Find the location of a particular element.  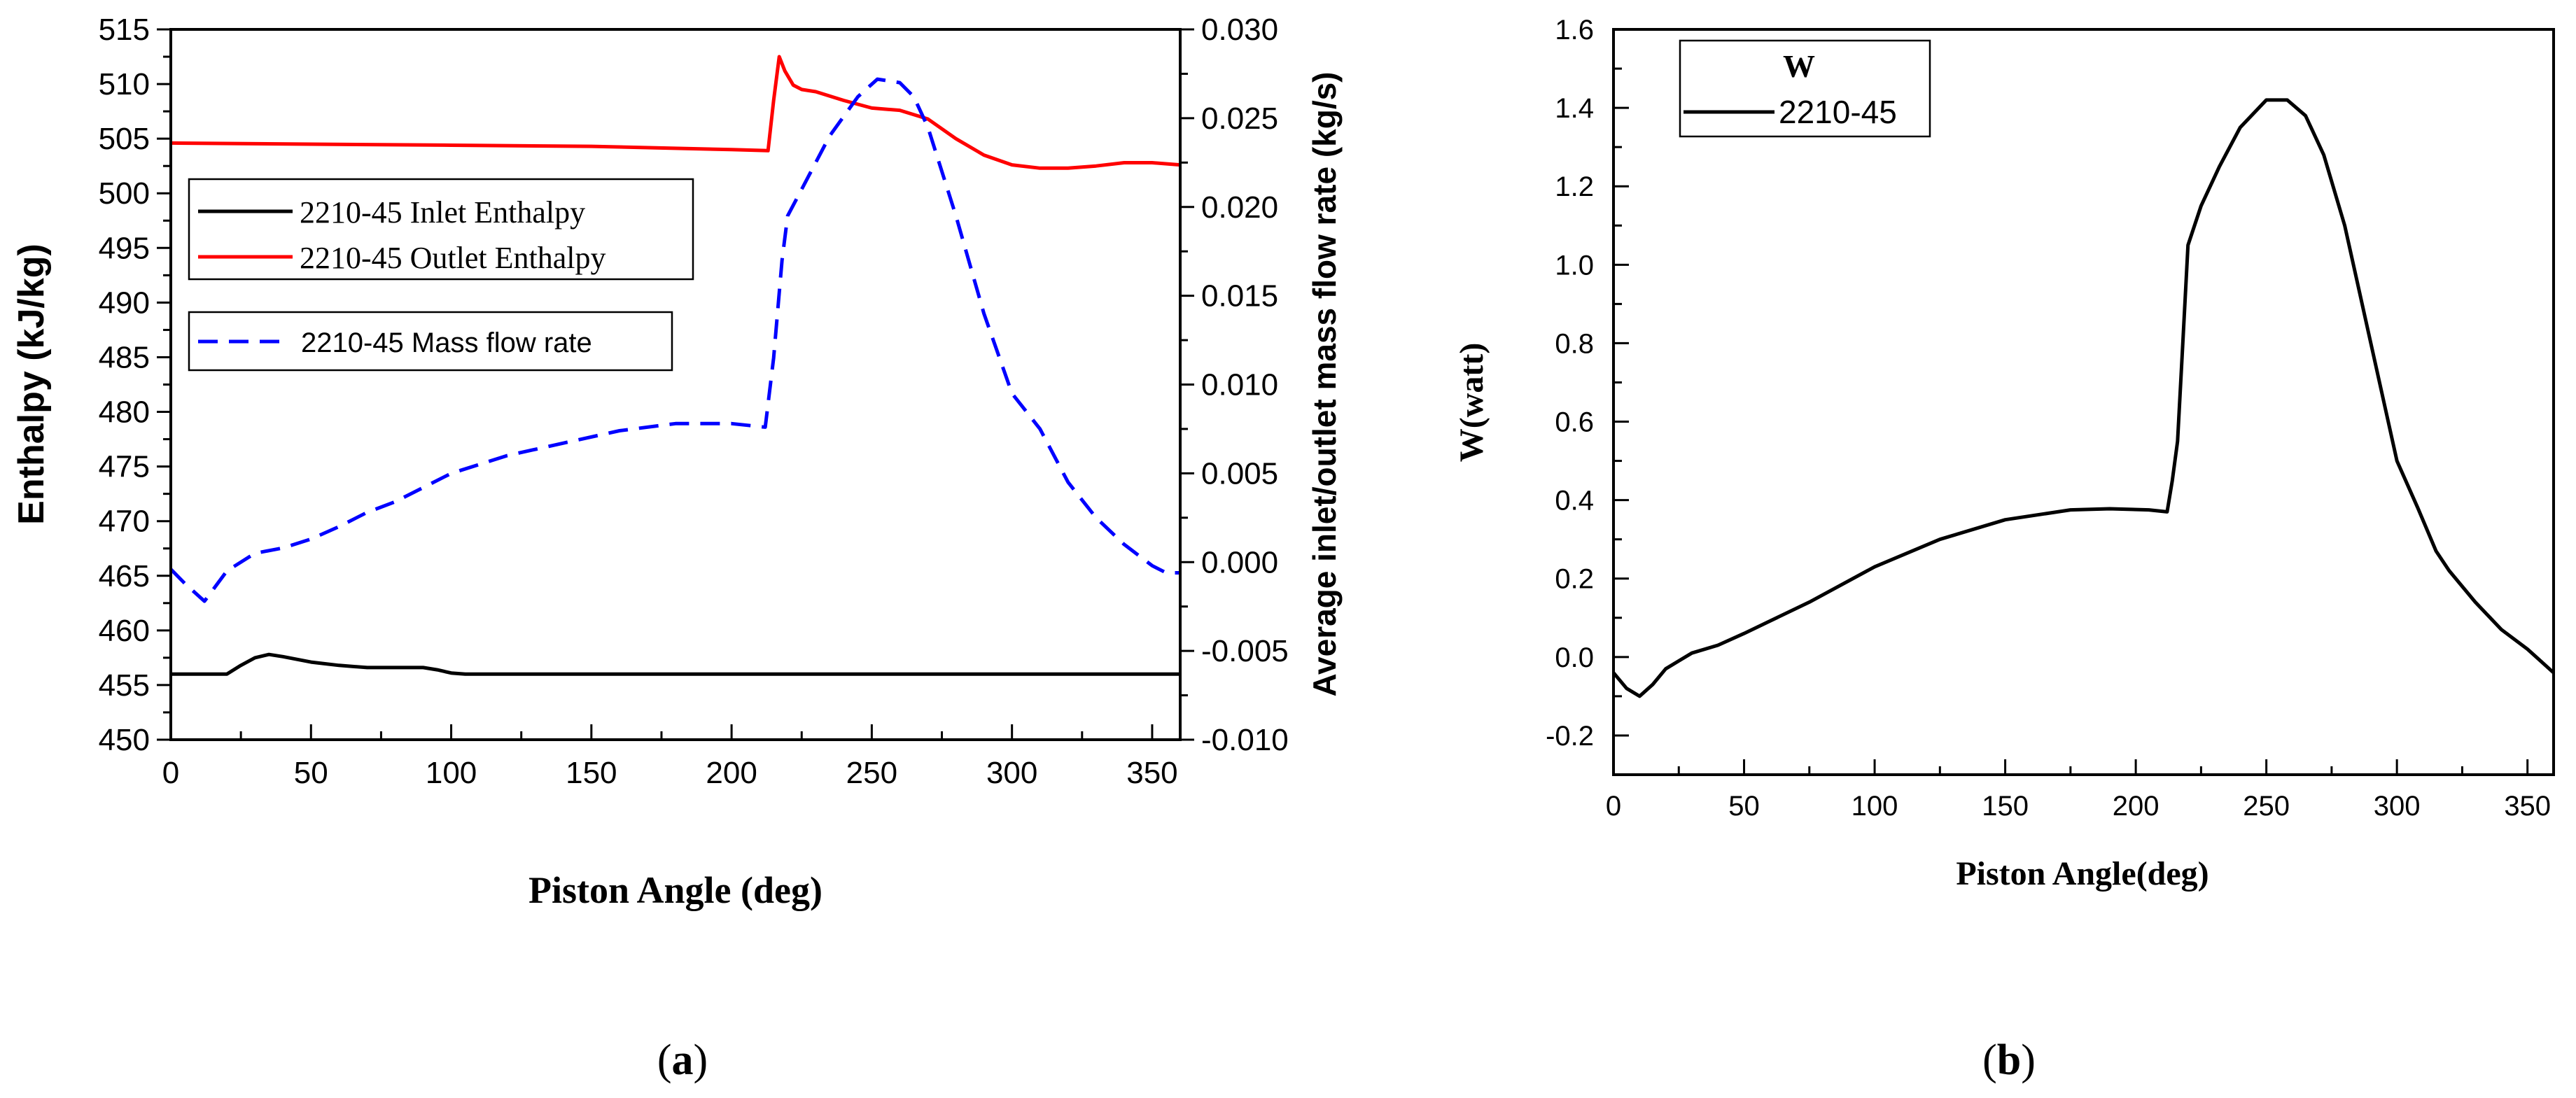

chart-a-x-tick-label: 250 is located at coordinates (871, 773).